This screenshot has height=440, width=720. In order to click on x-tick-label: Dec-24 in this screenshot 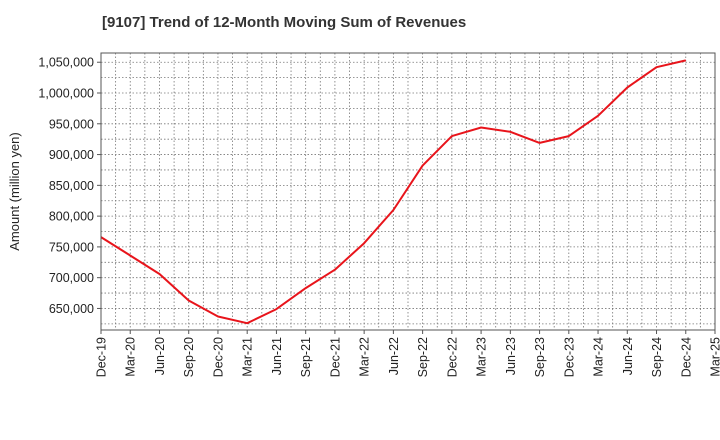, I will do `click(686, 357)`.